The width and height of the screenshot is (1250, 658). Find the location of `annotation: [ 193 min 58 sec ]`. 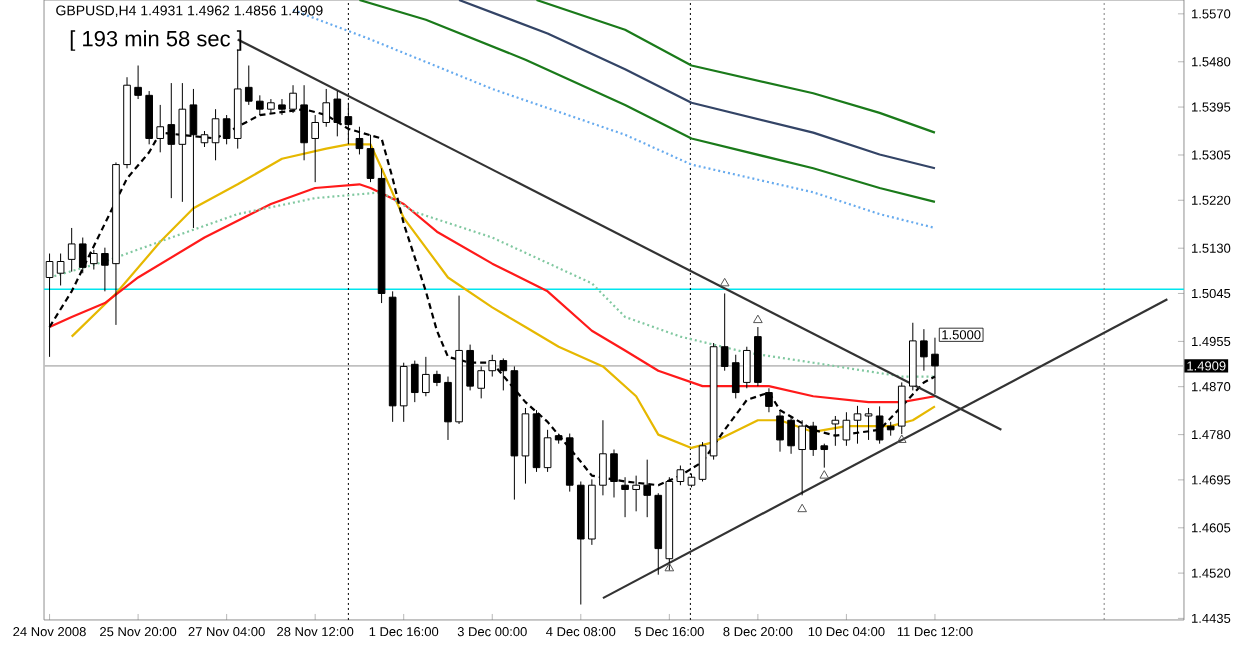

annotation: [ 193 min 58 sec ] is located at coordinates (156, 40).